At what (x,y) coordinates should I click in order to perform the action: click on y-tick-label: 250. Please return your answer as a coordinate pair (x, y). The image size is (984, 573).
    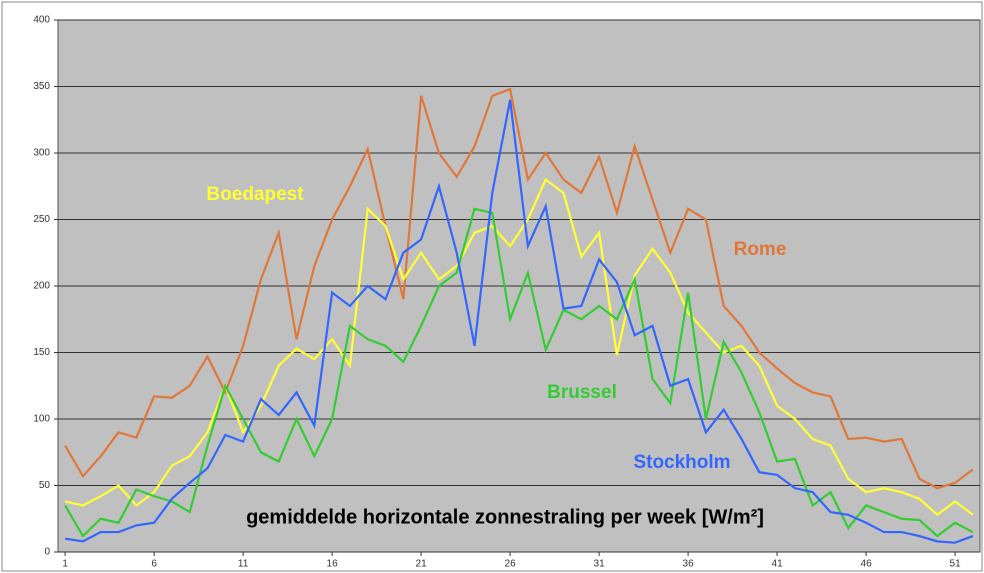
    Looking at the image, I should click on (41, 219).